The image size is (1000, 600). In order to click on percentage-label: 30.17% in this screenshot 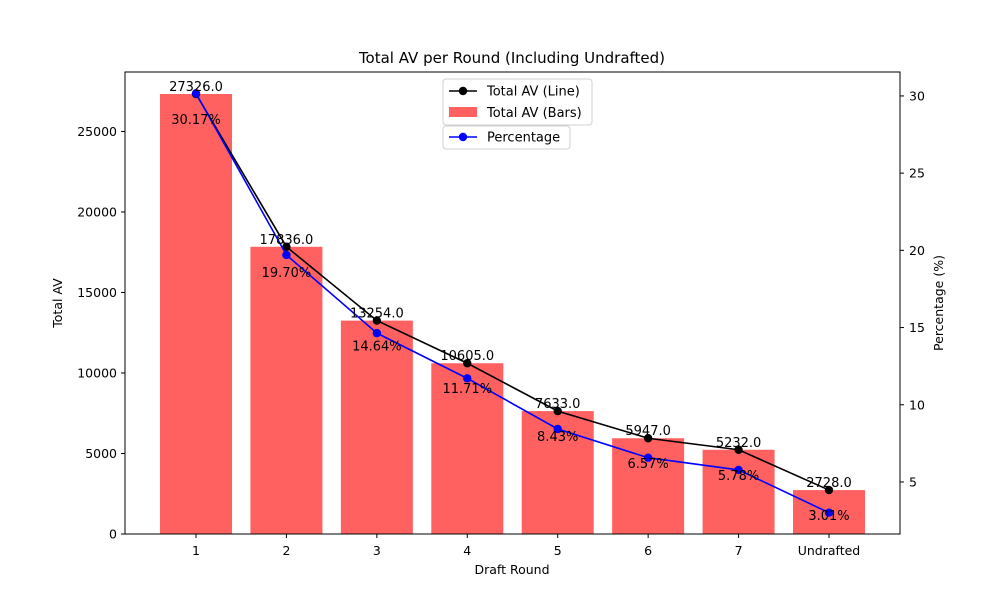, I will do `click(196, 120)`.